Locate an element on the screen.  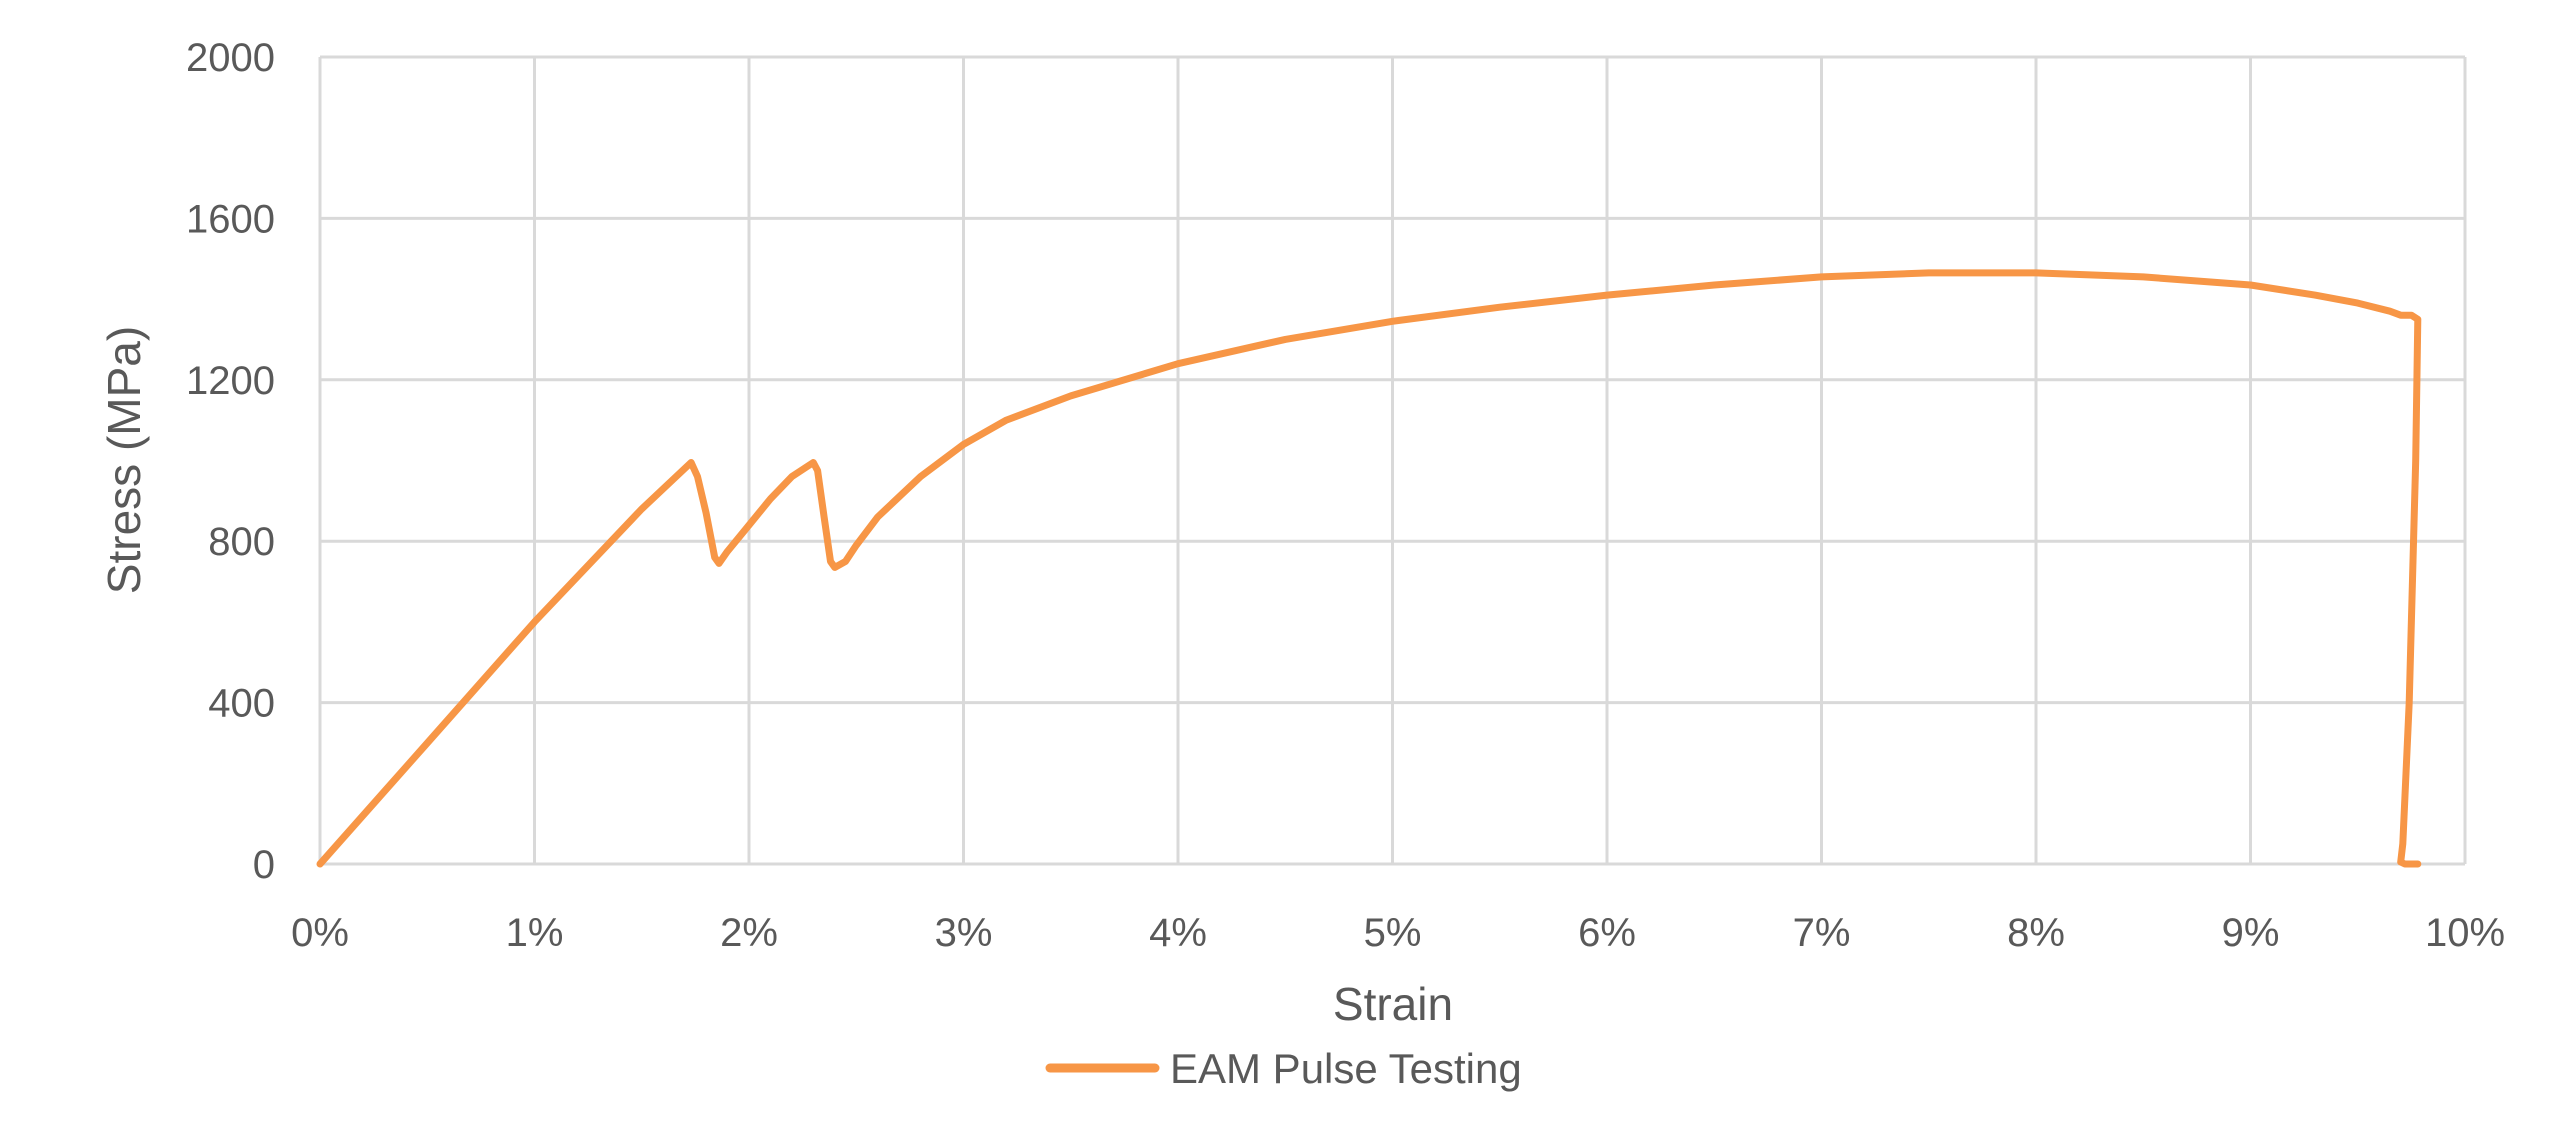
y-axis-title: Stress (MPa) is located at coordinates (124, 460).